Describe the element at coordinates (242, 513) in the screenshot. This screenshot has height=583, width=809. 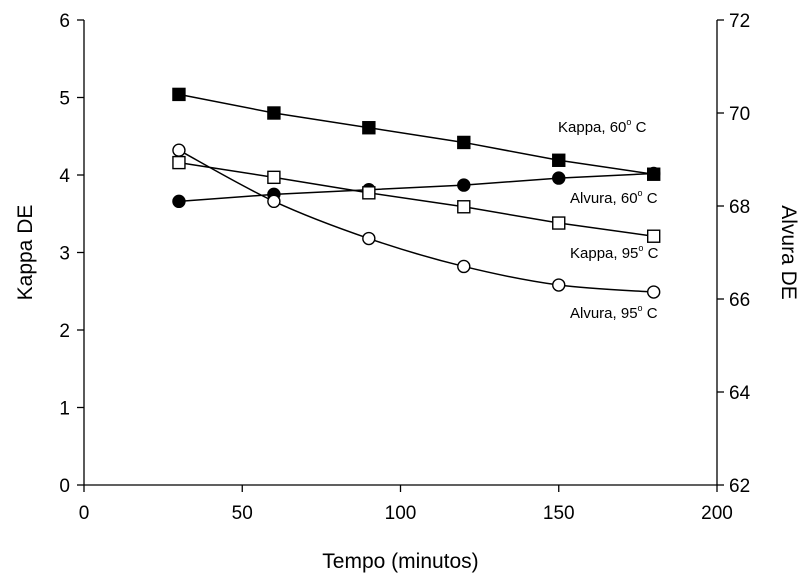
I see `x-tick-label: 50` at that location.